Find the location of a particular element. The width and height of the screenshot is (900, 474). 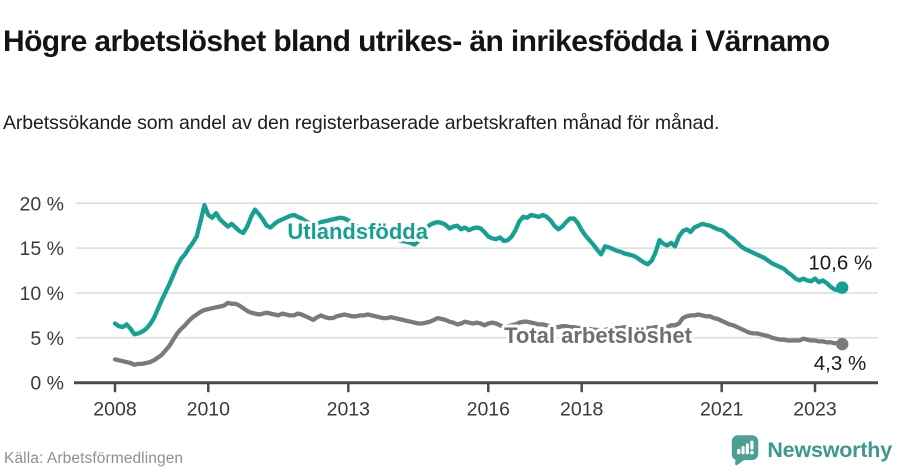

series-end-value-total-arbetsl-shet: 4,3 % is located at coordinates (840, 363).